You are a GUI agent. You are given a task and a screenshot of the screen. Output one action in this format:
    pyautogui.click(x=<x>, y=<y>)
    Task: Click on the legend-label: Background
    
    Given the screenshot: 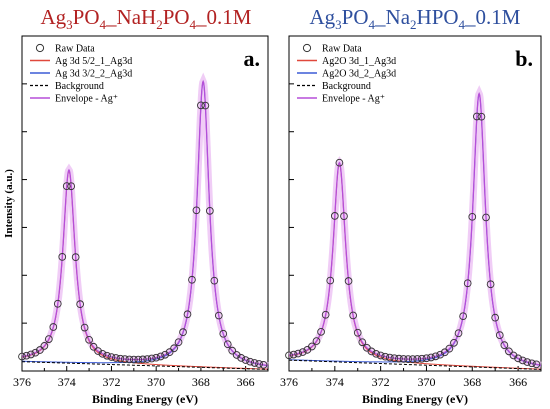 What is the action you would take?
    pyautogui.click(x=346, y=86)
    